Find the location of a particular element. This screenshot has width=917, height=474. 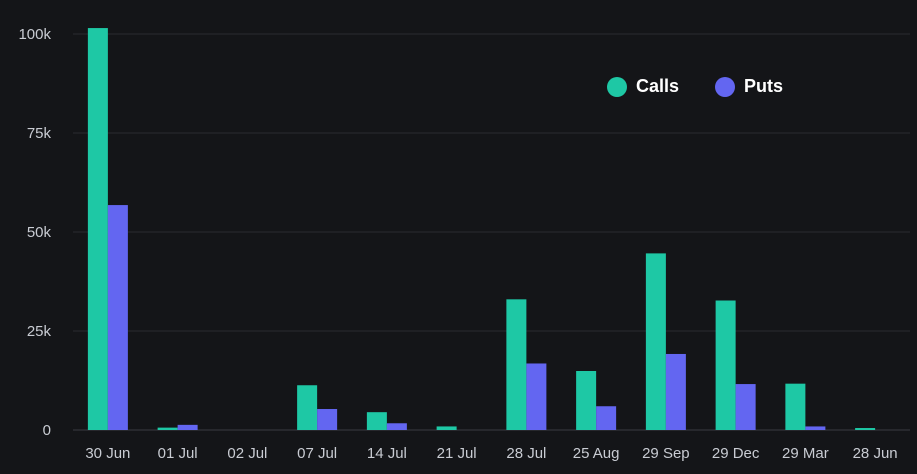

calls-legend-dot is located at coordinates (617, 86).